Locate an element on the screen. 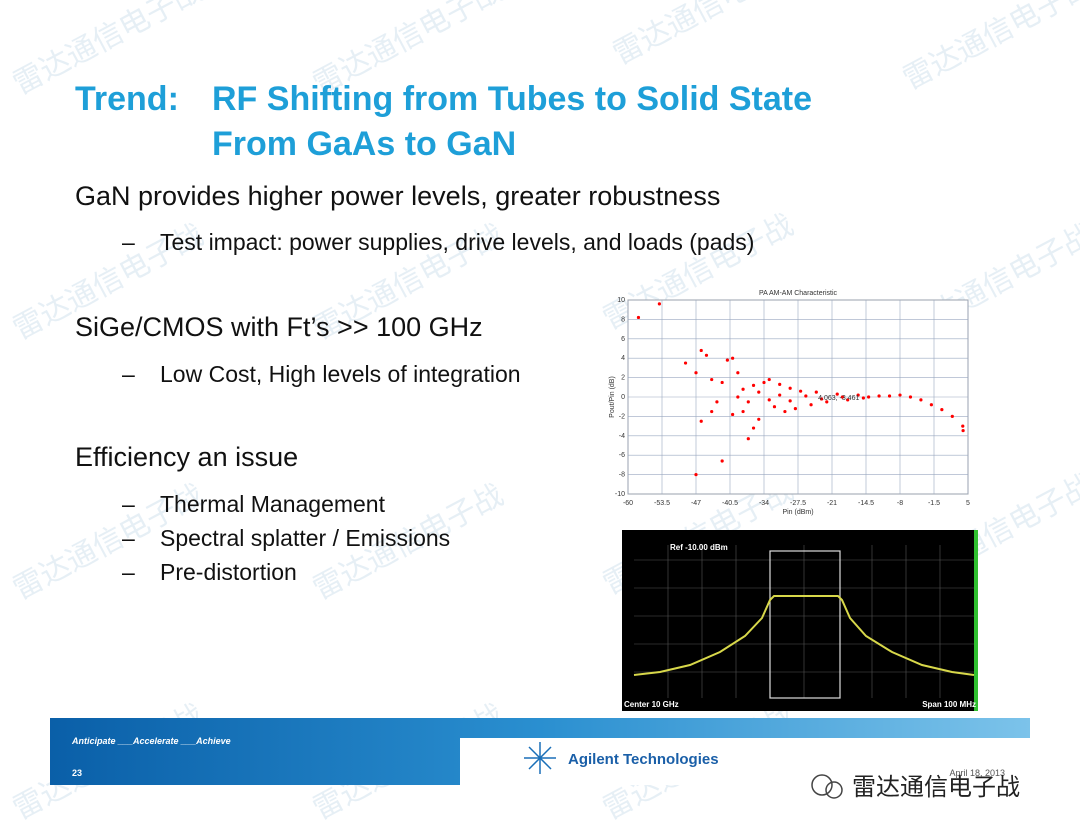  company: Agilent Technologies is located at coordinates (643, 759).